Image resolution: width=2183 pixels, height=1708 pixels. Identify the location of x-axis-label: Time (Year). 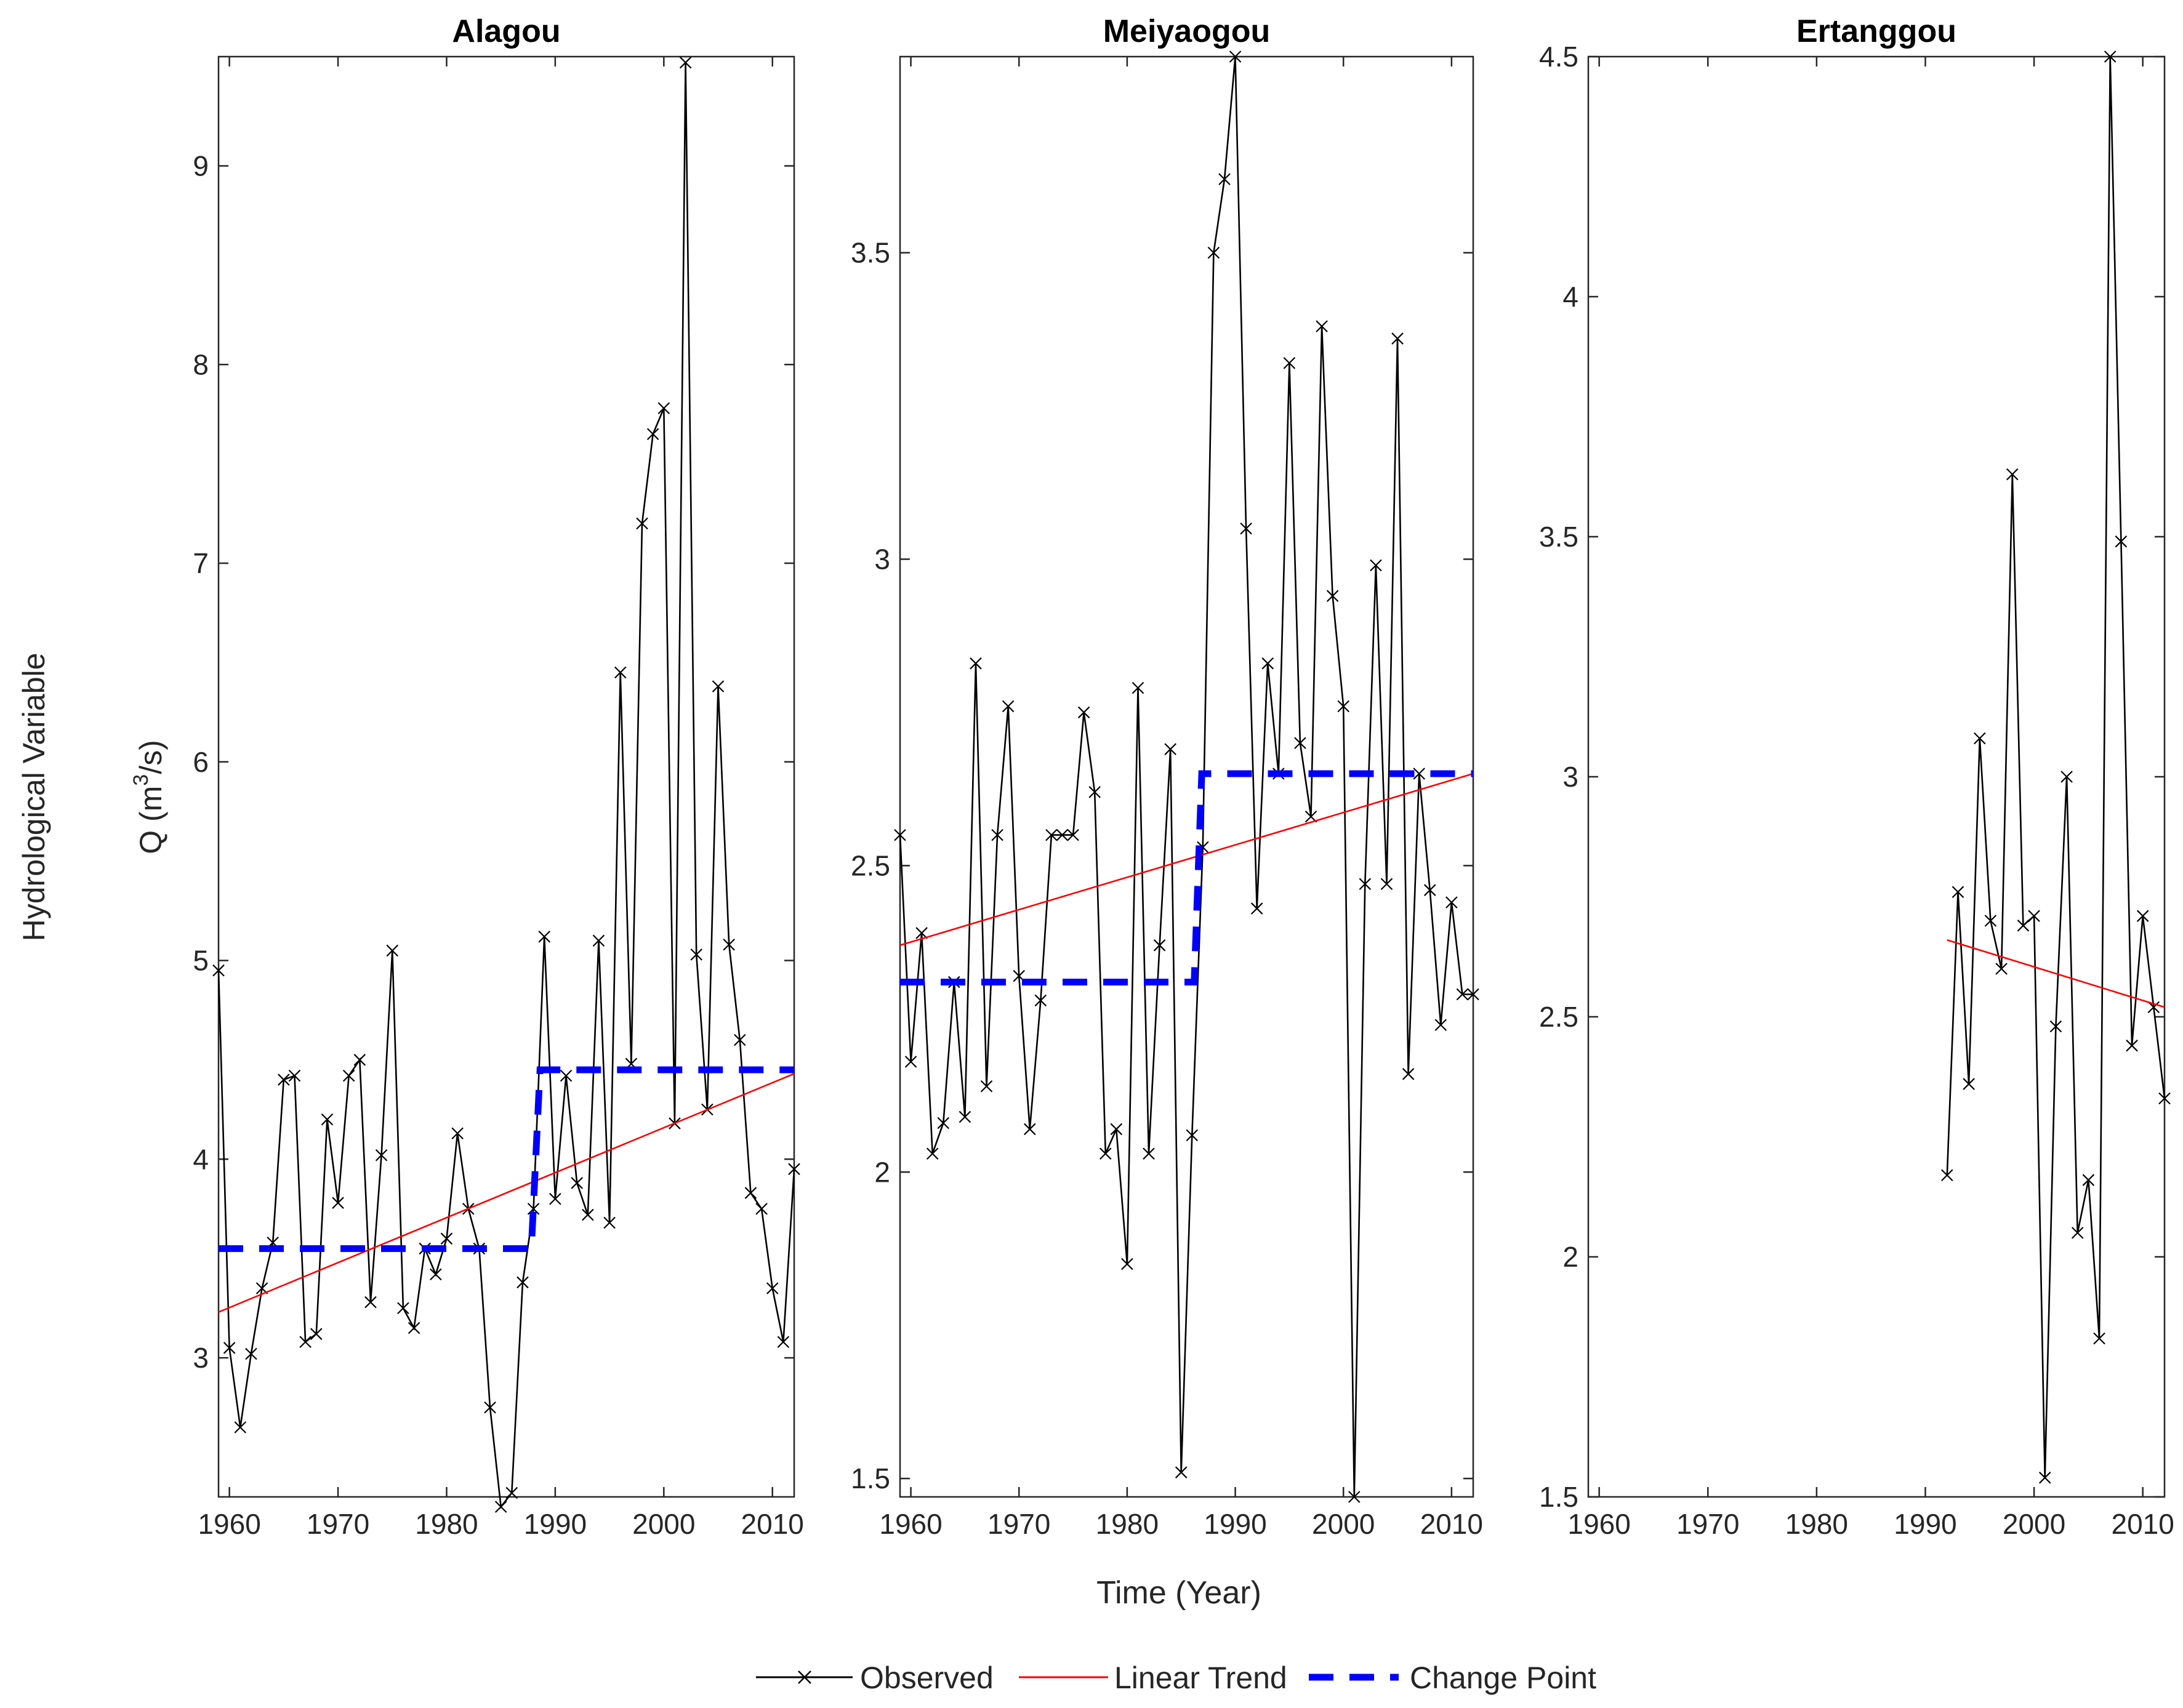
(1178, 1593).